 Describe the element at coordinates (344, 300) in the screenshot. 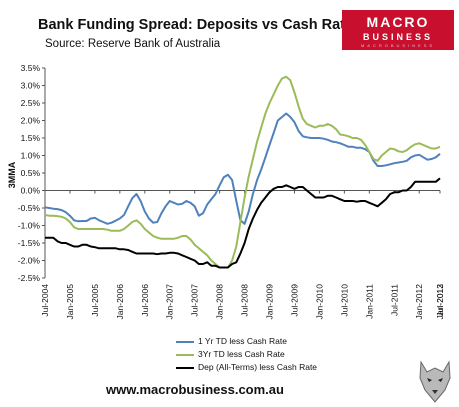

I see `x-tick-label: Jul-2010` at that location.